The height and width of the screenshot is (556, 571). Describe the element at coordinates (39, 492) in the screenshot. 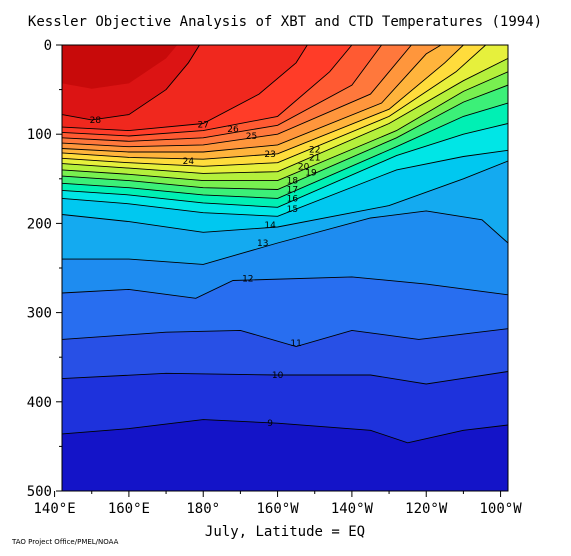

I see `y-tick-label: 500` at that location.